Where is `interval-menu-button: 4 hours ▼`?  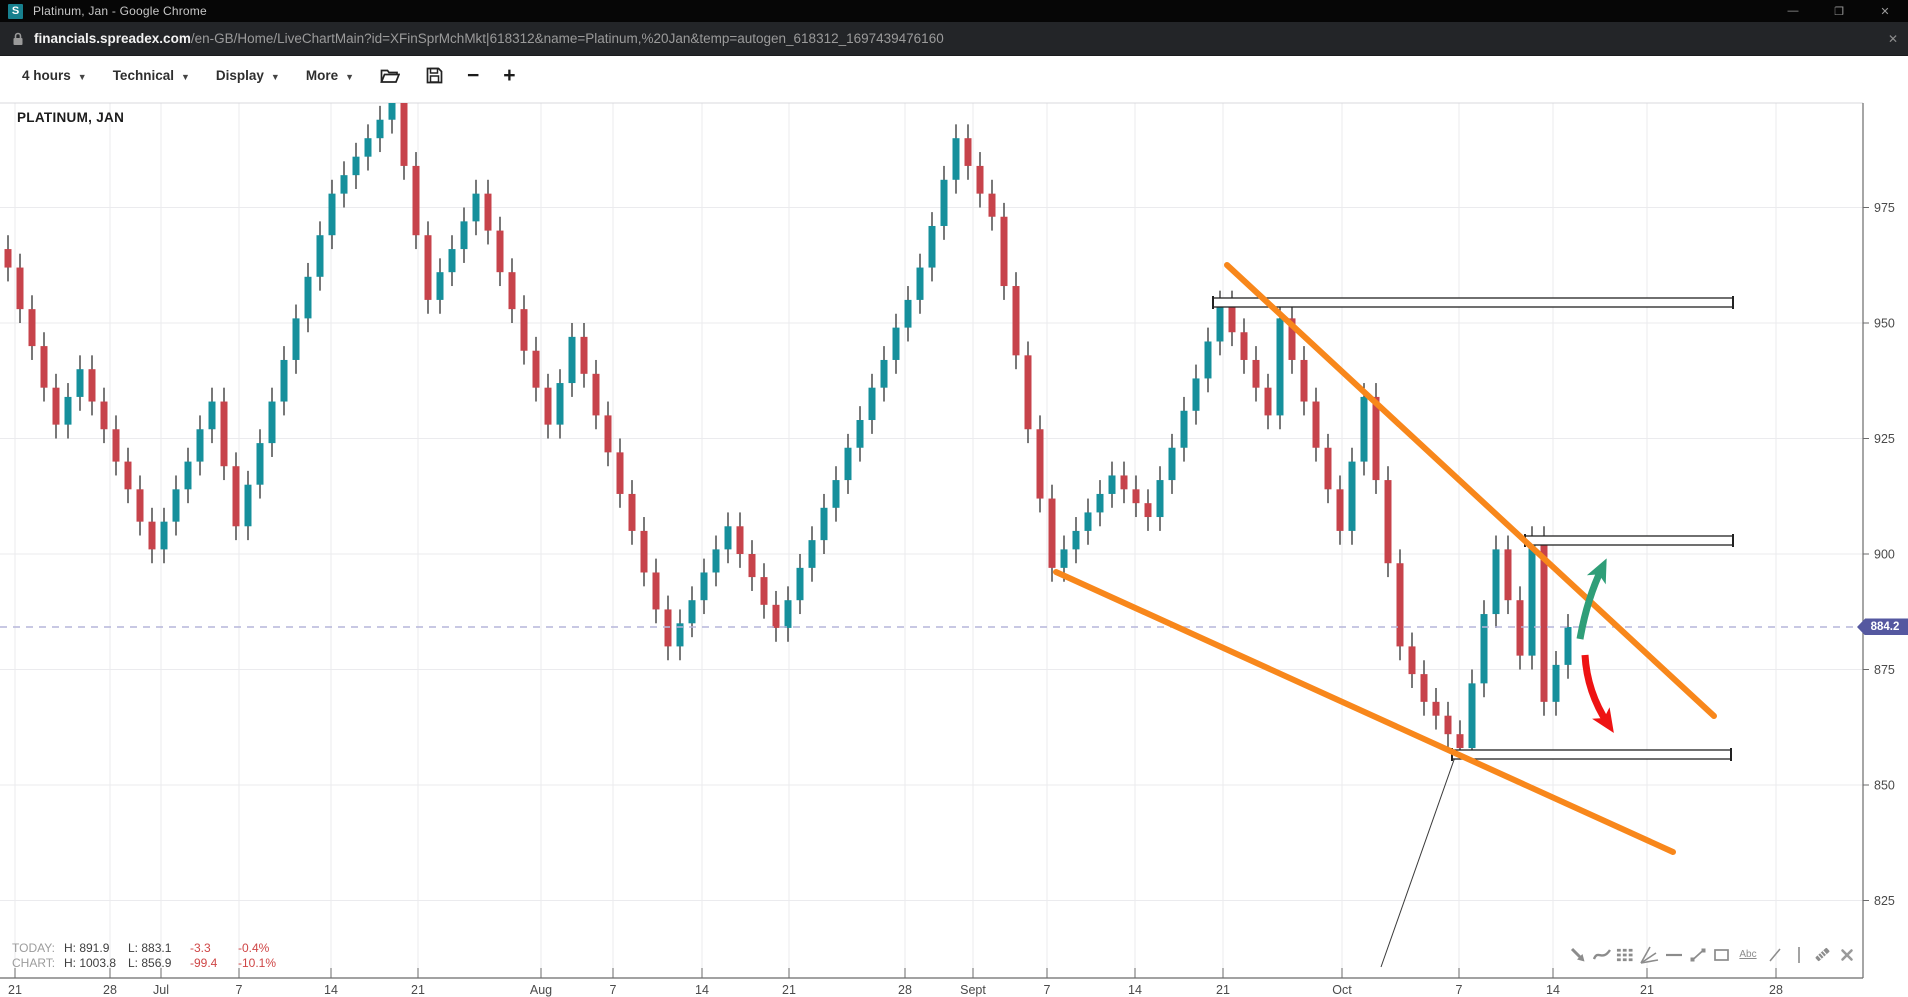
interval-menu-button: 4 hours ▼ is located at coordinates (54, 75).